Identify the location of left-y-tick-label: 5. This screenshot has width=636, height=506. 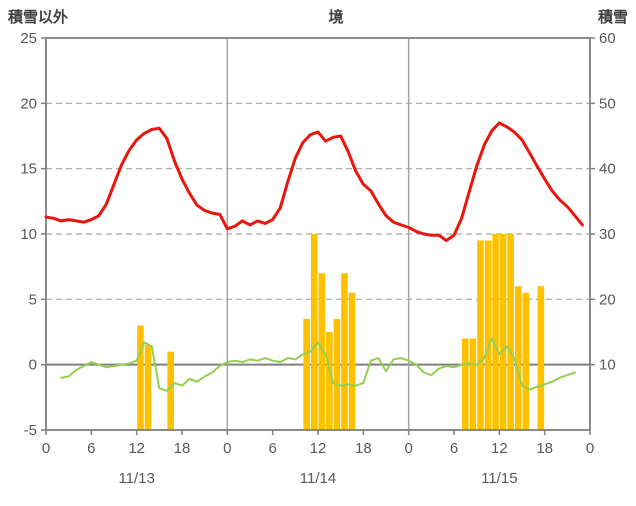
(33, 299).